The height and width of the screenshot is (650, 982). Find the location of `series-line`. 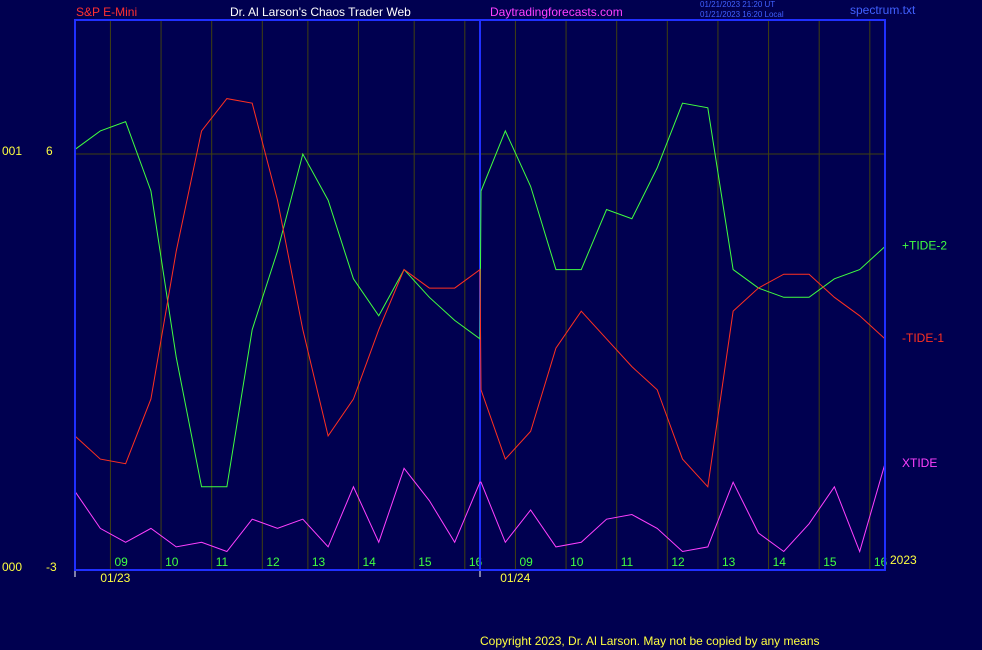

series-line is located at coordinates (480, 508).